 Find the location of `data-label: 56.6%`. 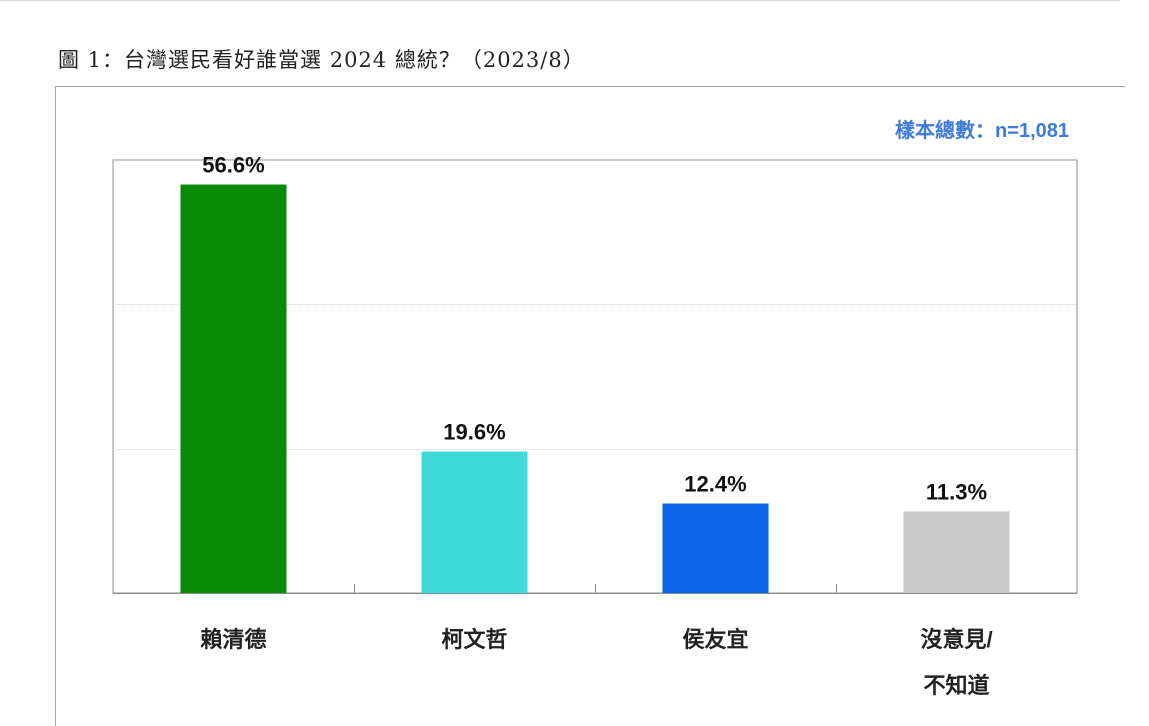

data-label: 56.6% is located at coordinates (233, 165).